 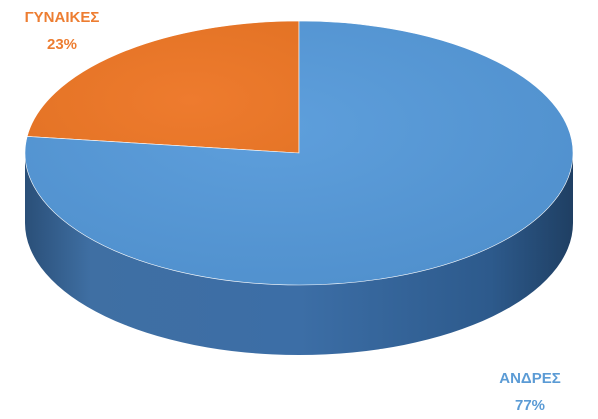 What do you see at coordinates (62, 17) in the screenshot?
I see `slice-label-women: ΓΥΝΑΙΚΕΣ` at bounding box center [62, 17].